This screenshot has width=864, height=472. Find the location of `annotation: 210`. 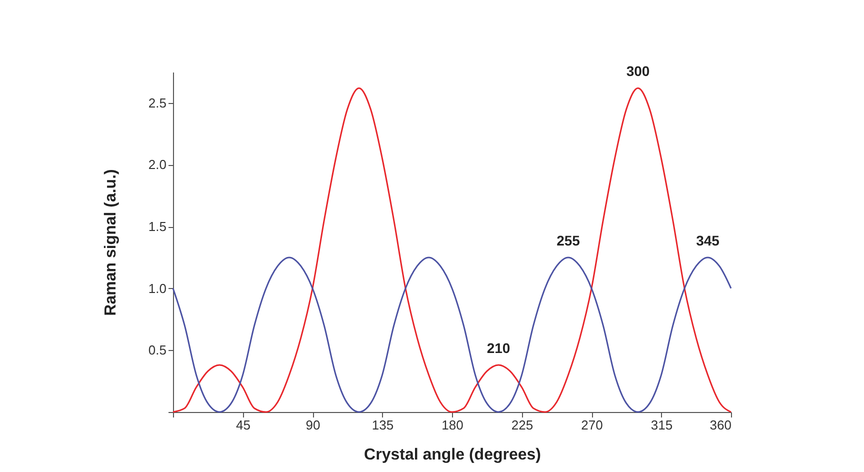

annotation: 210 is located at coordinates (498, 348).